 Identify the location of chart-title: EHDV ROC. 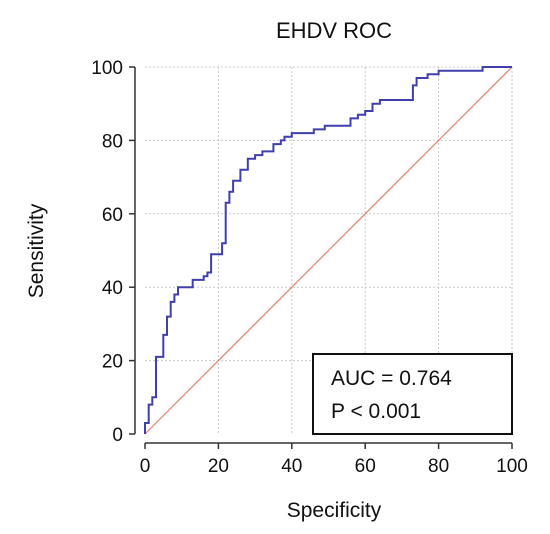
(334, 30).